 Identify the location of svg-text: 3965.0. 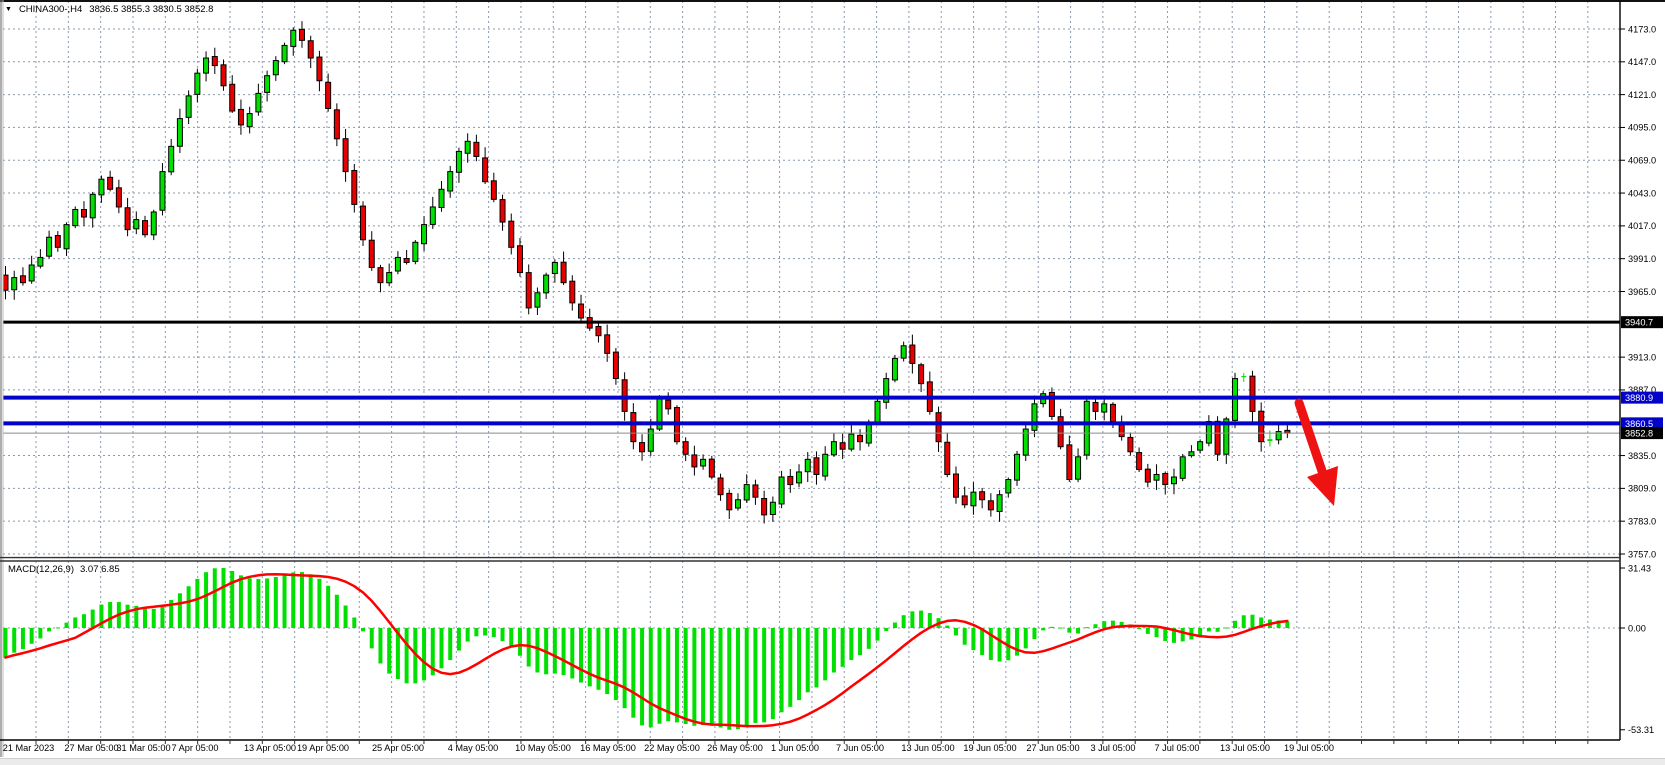
(1642, 292).